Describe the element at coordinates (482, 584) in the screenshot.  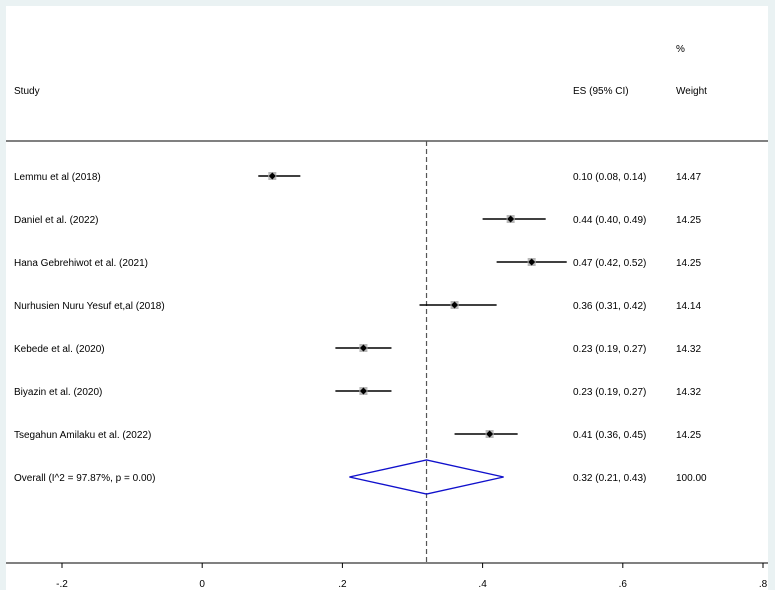
I see `x-axis-tick-label: .4` at that location.